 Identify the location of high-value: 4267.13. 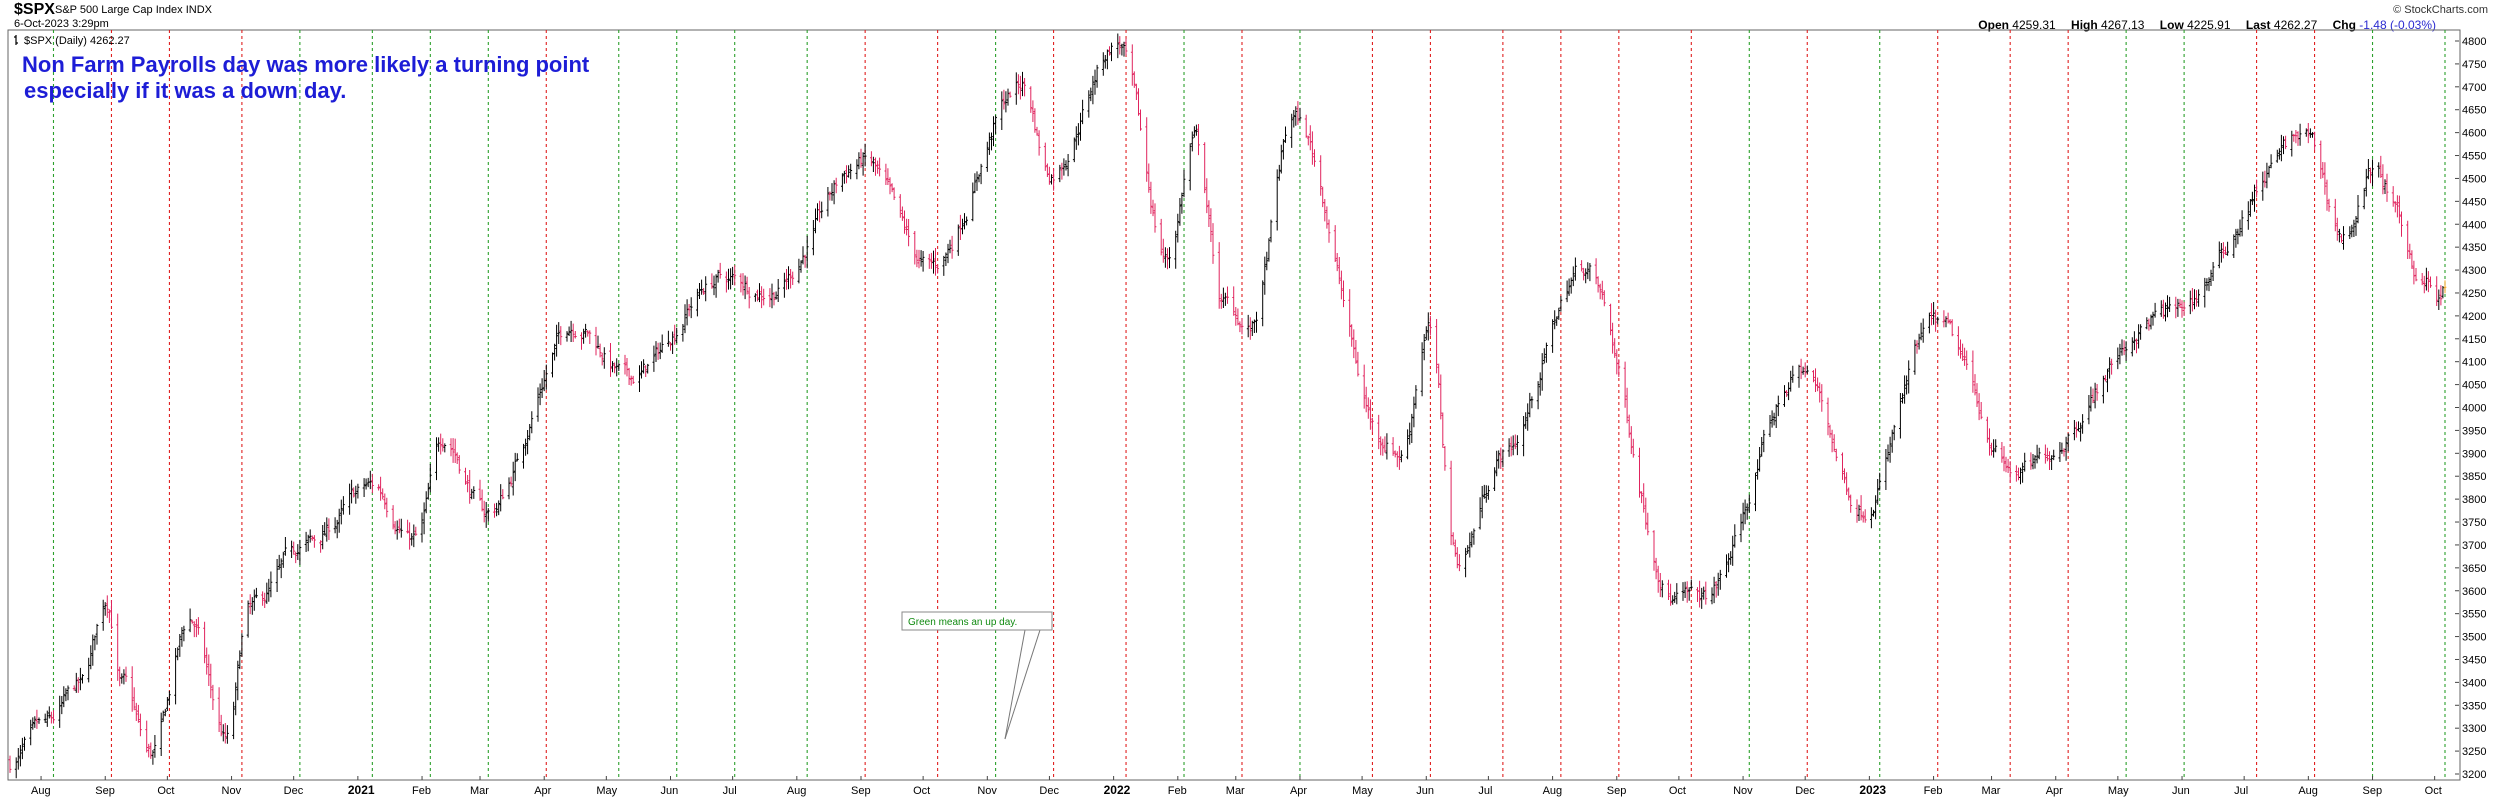
(2123, 25).